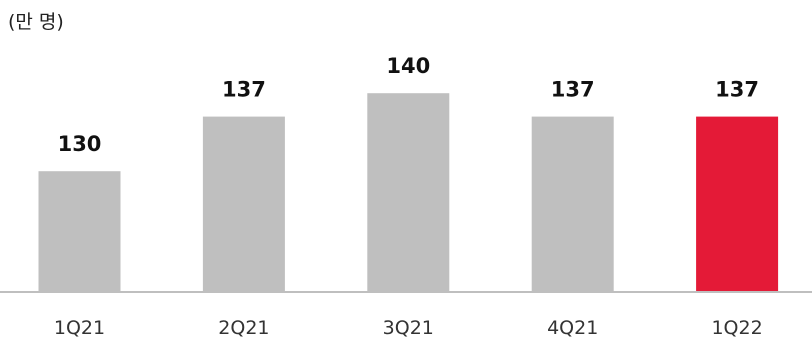  I want to click on category-label-3q21: 3Q21, so click(408, 328).